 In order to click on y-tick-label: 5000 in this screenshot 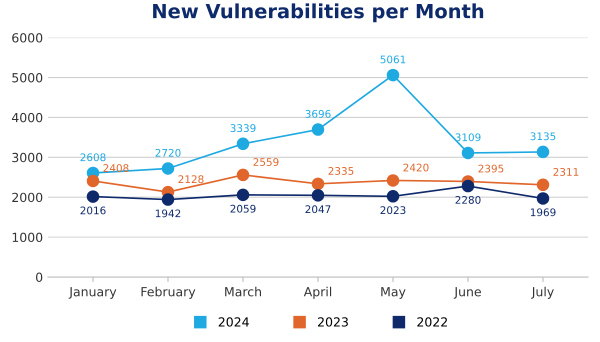, I will do `click(27, 77)`.